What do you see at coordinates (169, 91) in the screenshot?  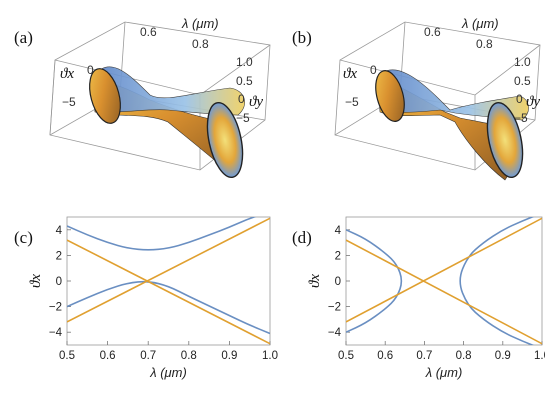 I see `surface-upper-a` at bounding box center [169, 91].